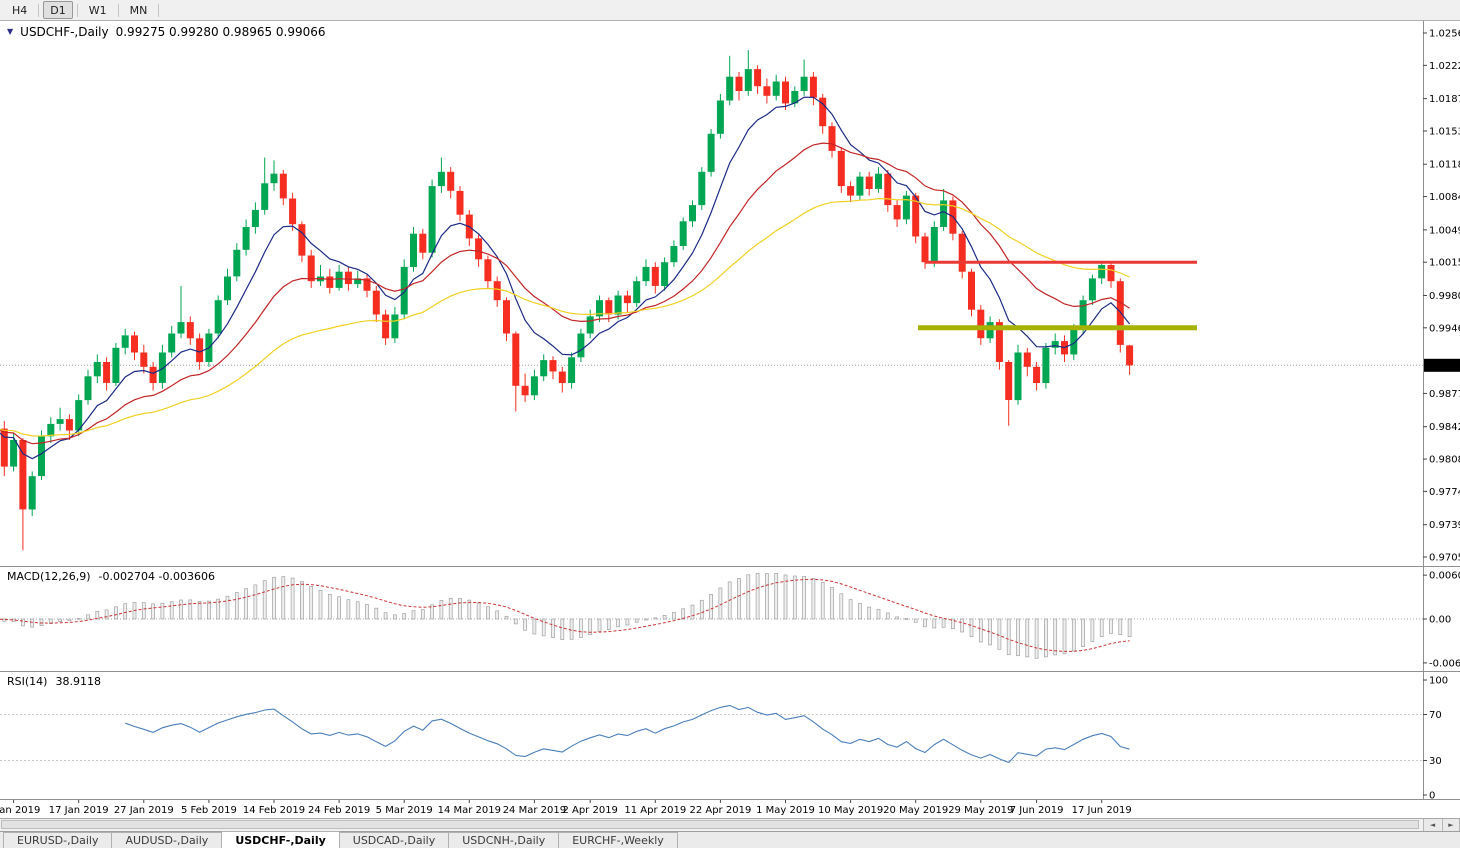 The image size is (1460, 848). Describe the element at coordinates (167, 840) in the screenshot. I see `chart-tab-audusd-daily: AUDUSD-,Daily` at that location.